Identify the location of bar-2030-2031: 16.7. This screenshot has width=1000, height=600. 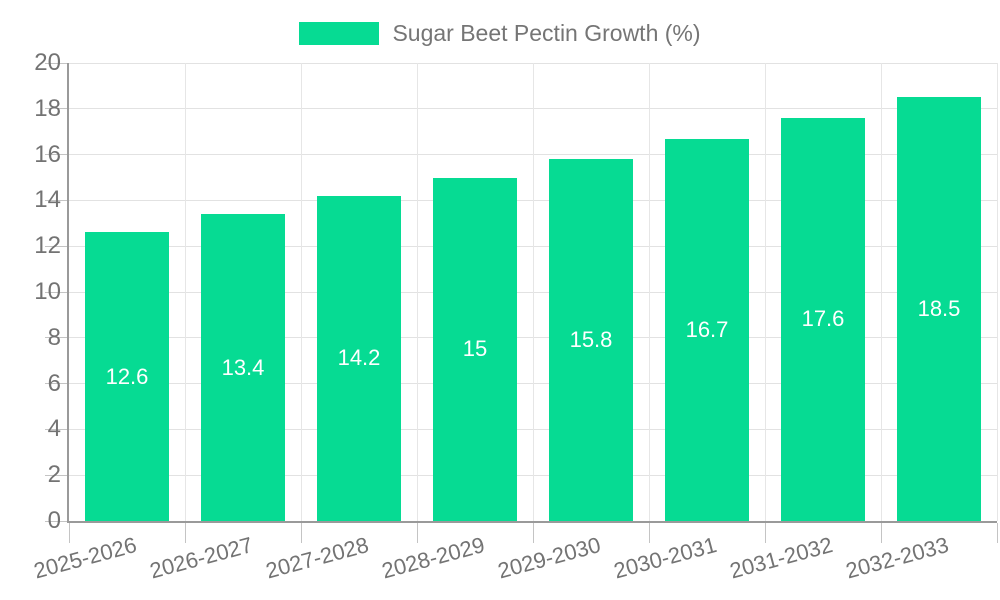
(707, 329).